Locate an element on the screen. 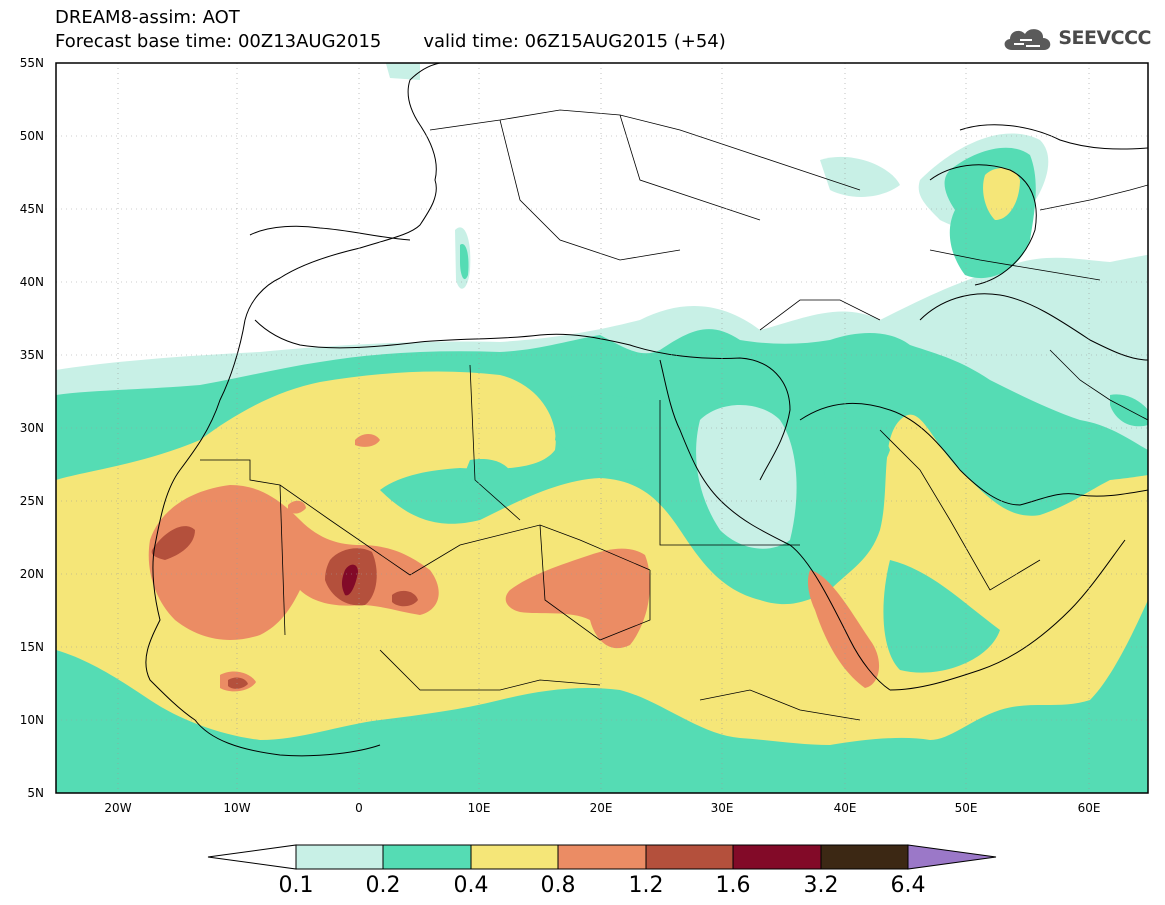  lat-label: 40N is located at coordinates (32, 282).